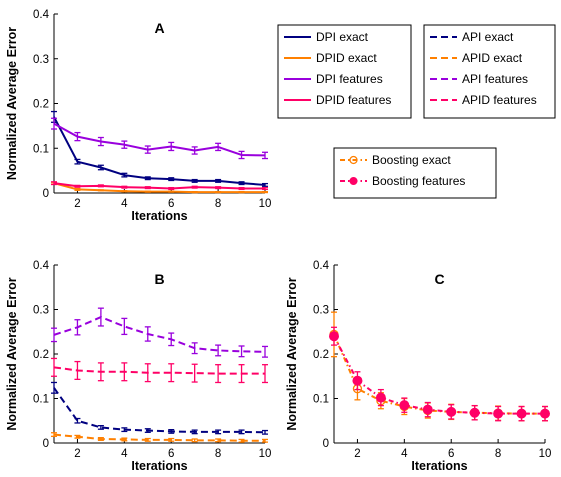 This screenshot has width=561, height=477. Describe the element at coordinates (346, 58) in the screenshot. I see `legend-label: DPID exact` at that location.